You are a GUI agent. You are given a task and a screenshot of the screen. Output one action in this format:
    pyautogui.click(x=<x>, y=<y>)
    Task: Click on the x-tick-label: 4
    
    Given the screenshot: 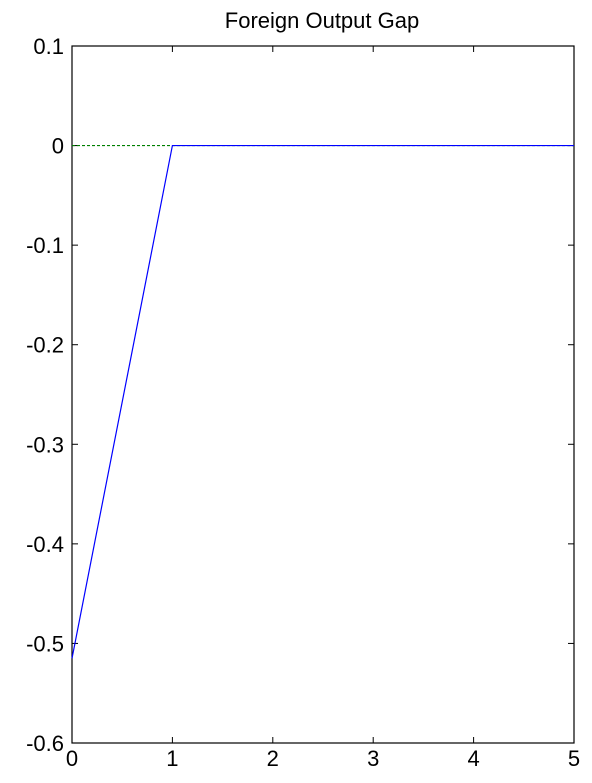 What is the action you would take?
    pyautogui.click(x=473, y=758)
    